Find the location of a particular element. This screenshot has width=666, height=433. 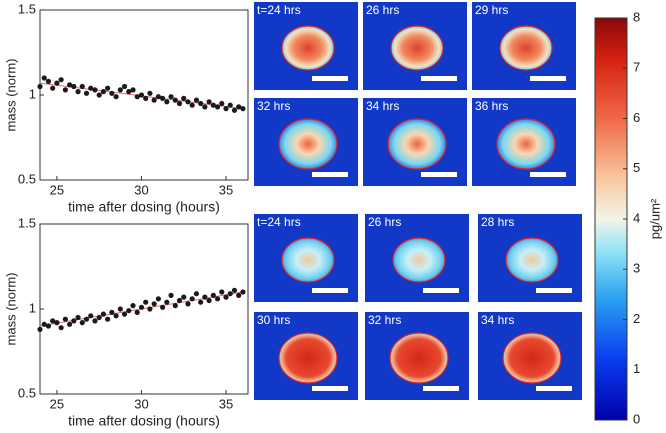

image-panel: 26 hrs is located at coordinates (417, 258).